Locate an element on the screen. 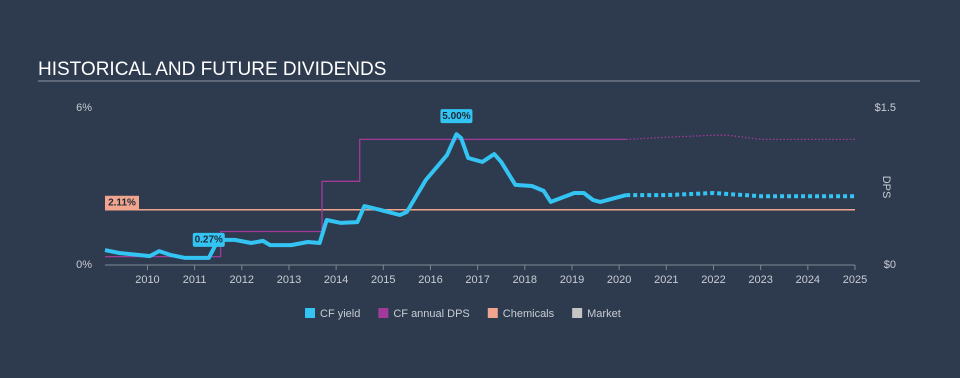 The width and height of the screenshot is (960, 378). chart-title: HISTORICAL AND FUTURE DIVIDENDS is located at coordinates (212, 69).